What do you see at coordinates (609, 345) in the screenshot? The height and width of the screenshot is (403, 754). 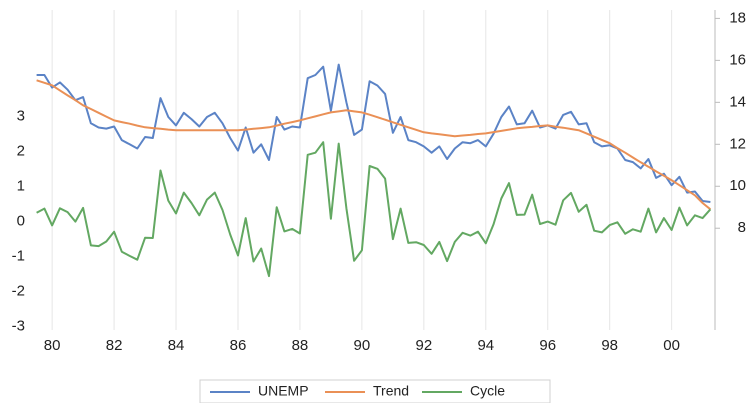 I see `x-tick-label: 98` at bounding box center [609, 345].